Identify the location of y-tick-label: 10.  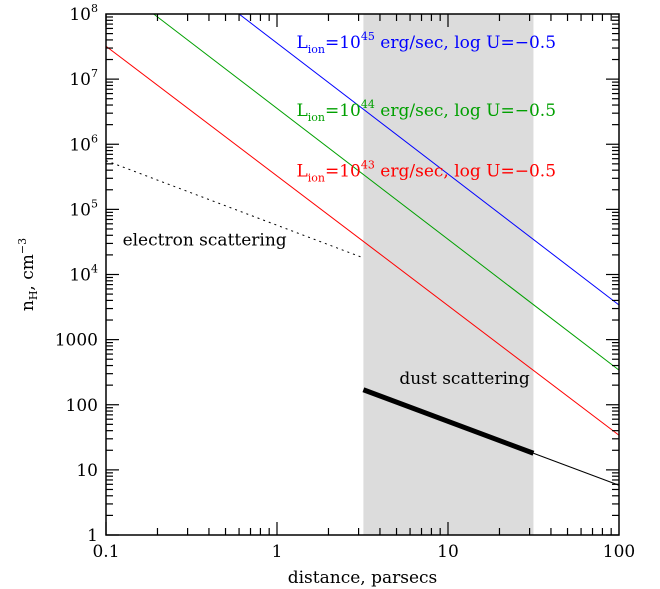
(87, 471).